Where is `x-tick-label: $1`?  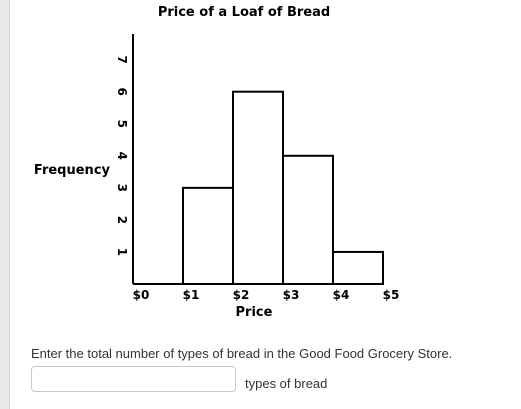 x-tick-label: $1 is located at coordinates (191, 295).